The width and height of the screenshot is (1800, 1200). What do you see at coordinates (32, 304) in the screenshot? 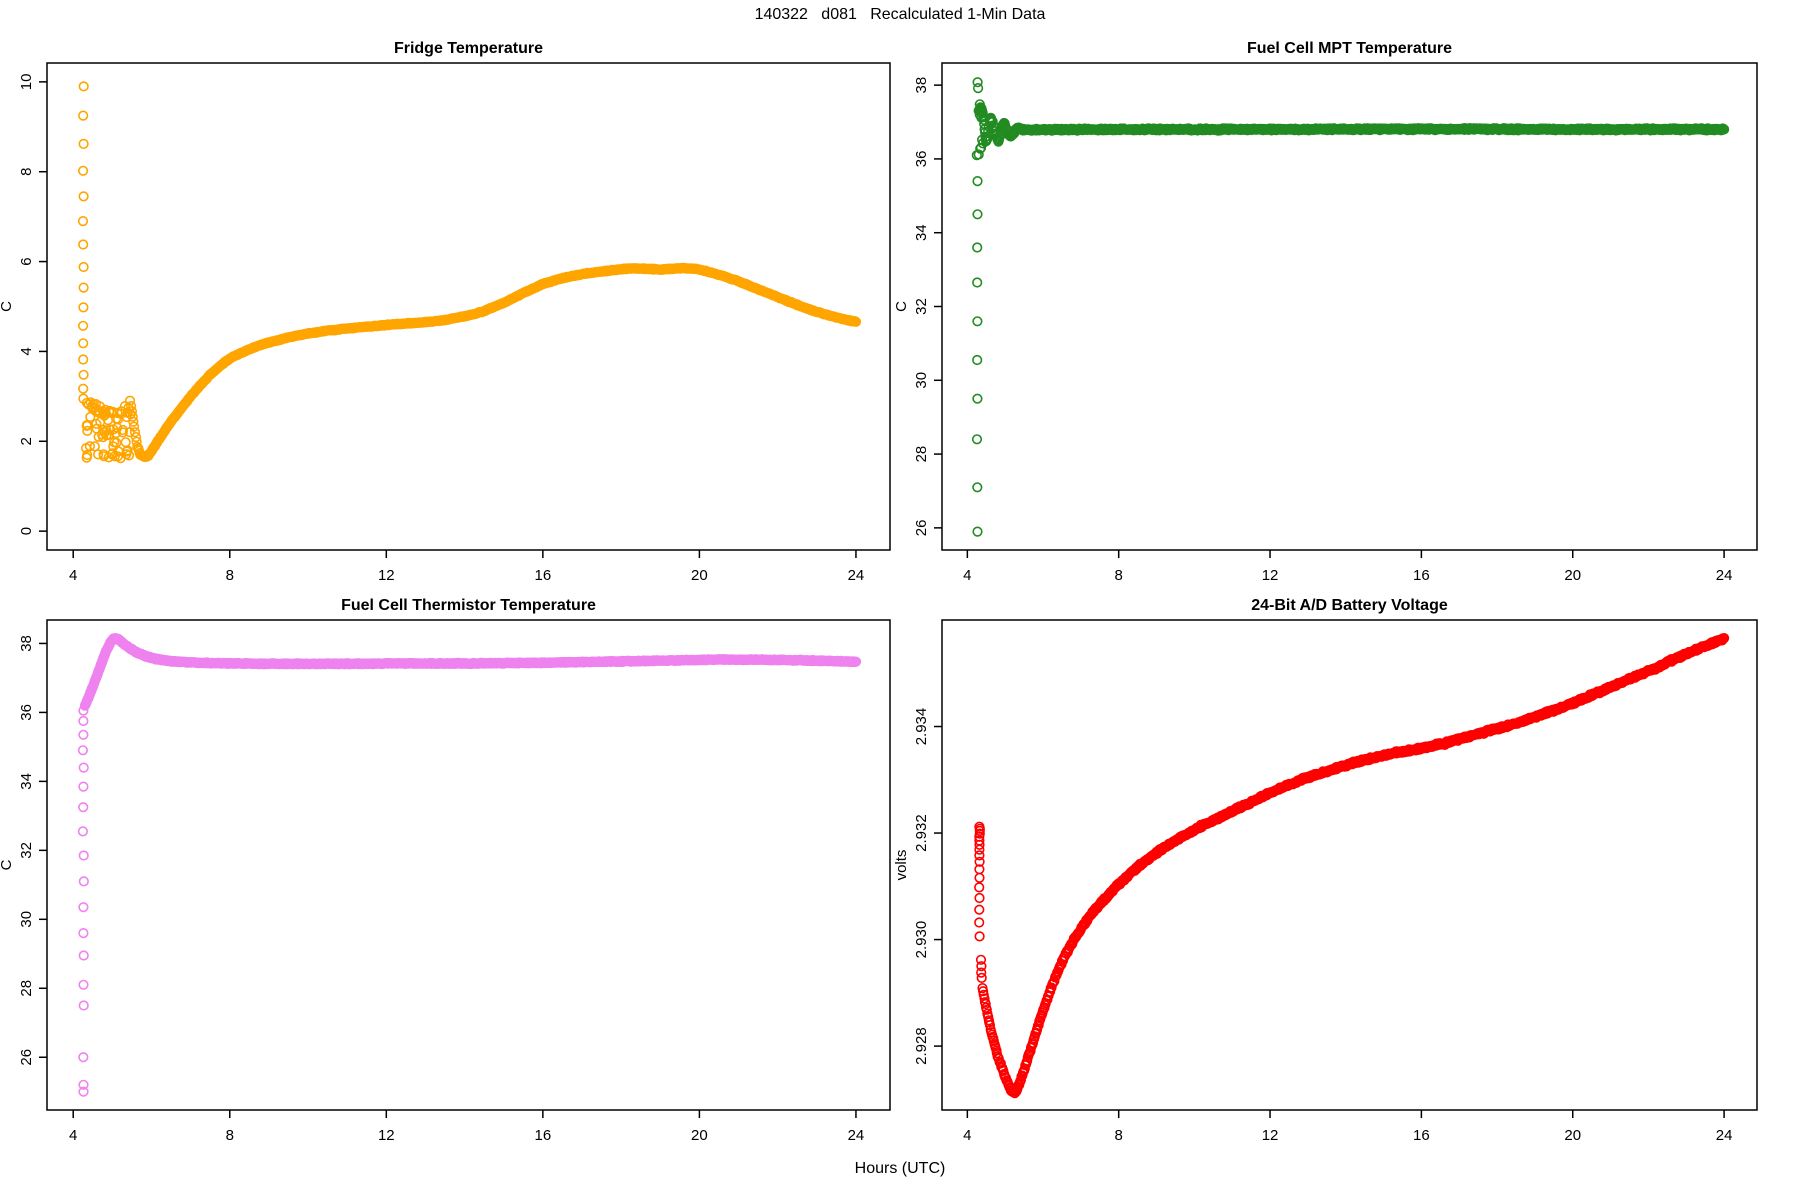
I see `y-axis: 0 2 4 6 8 10` at bounding box center [32, 304].